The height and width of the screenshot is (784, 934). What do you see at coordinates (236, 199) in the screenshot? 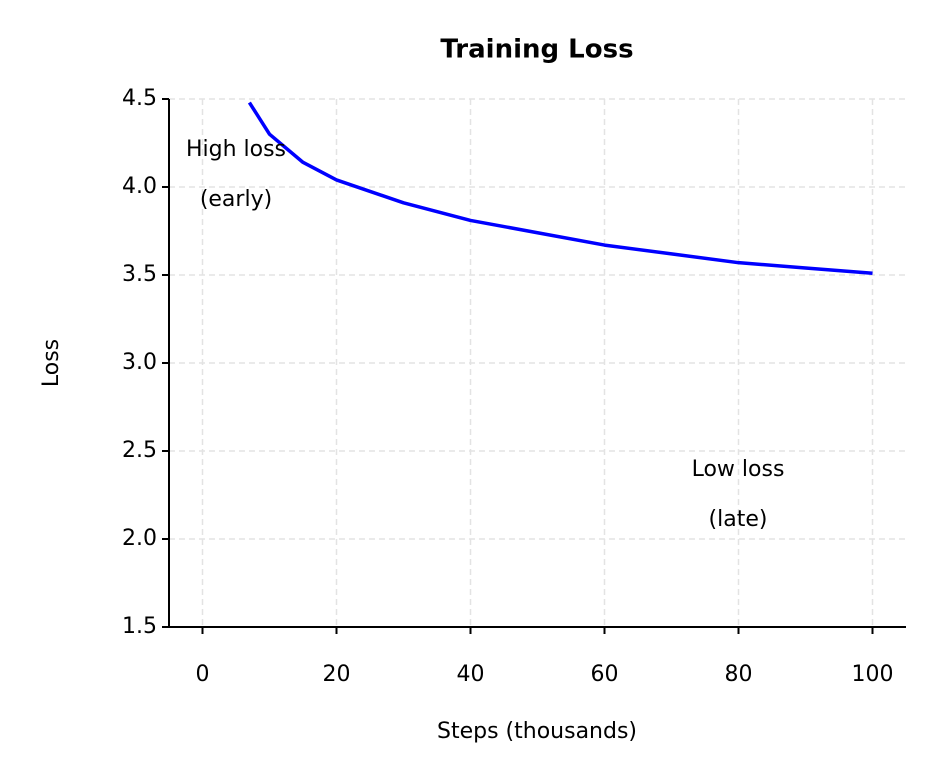
I see `annotation: (early)` at bounding box center [236, 199].